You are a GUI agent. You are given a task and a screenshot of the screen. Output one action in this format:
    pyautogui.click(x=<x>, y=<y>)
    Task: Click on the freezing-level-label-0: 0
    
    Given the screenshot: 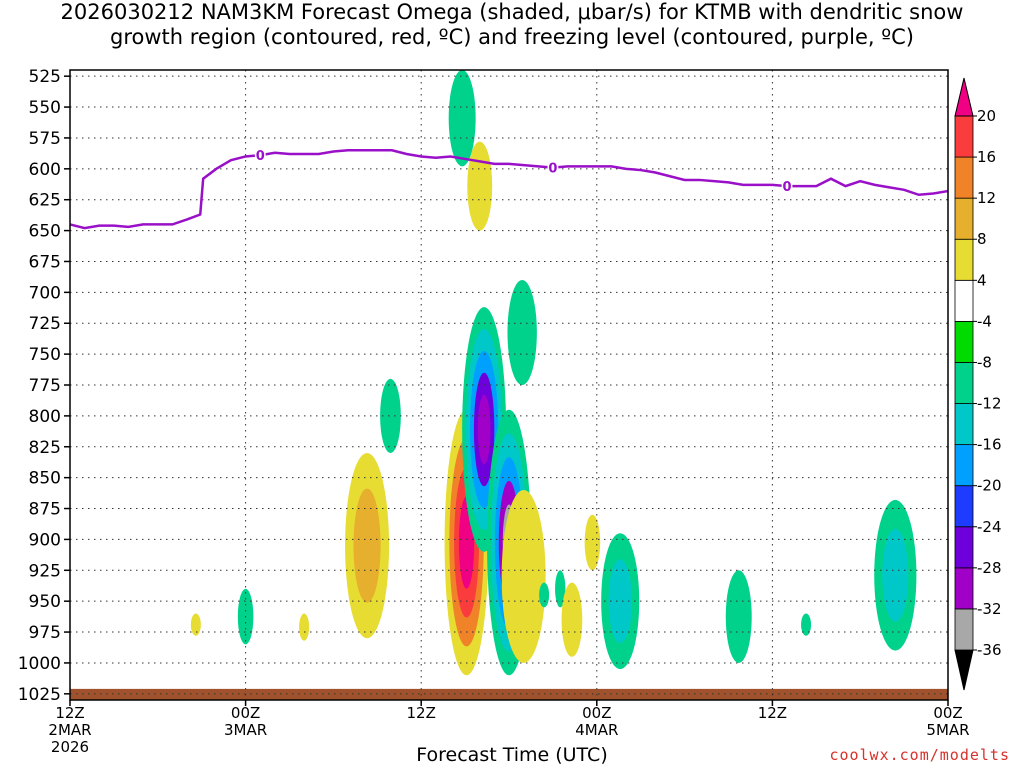 What is the action you would take?
    pyautogui.click(x=260, y=156)
    